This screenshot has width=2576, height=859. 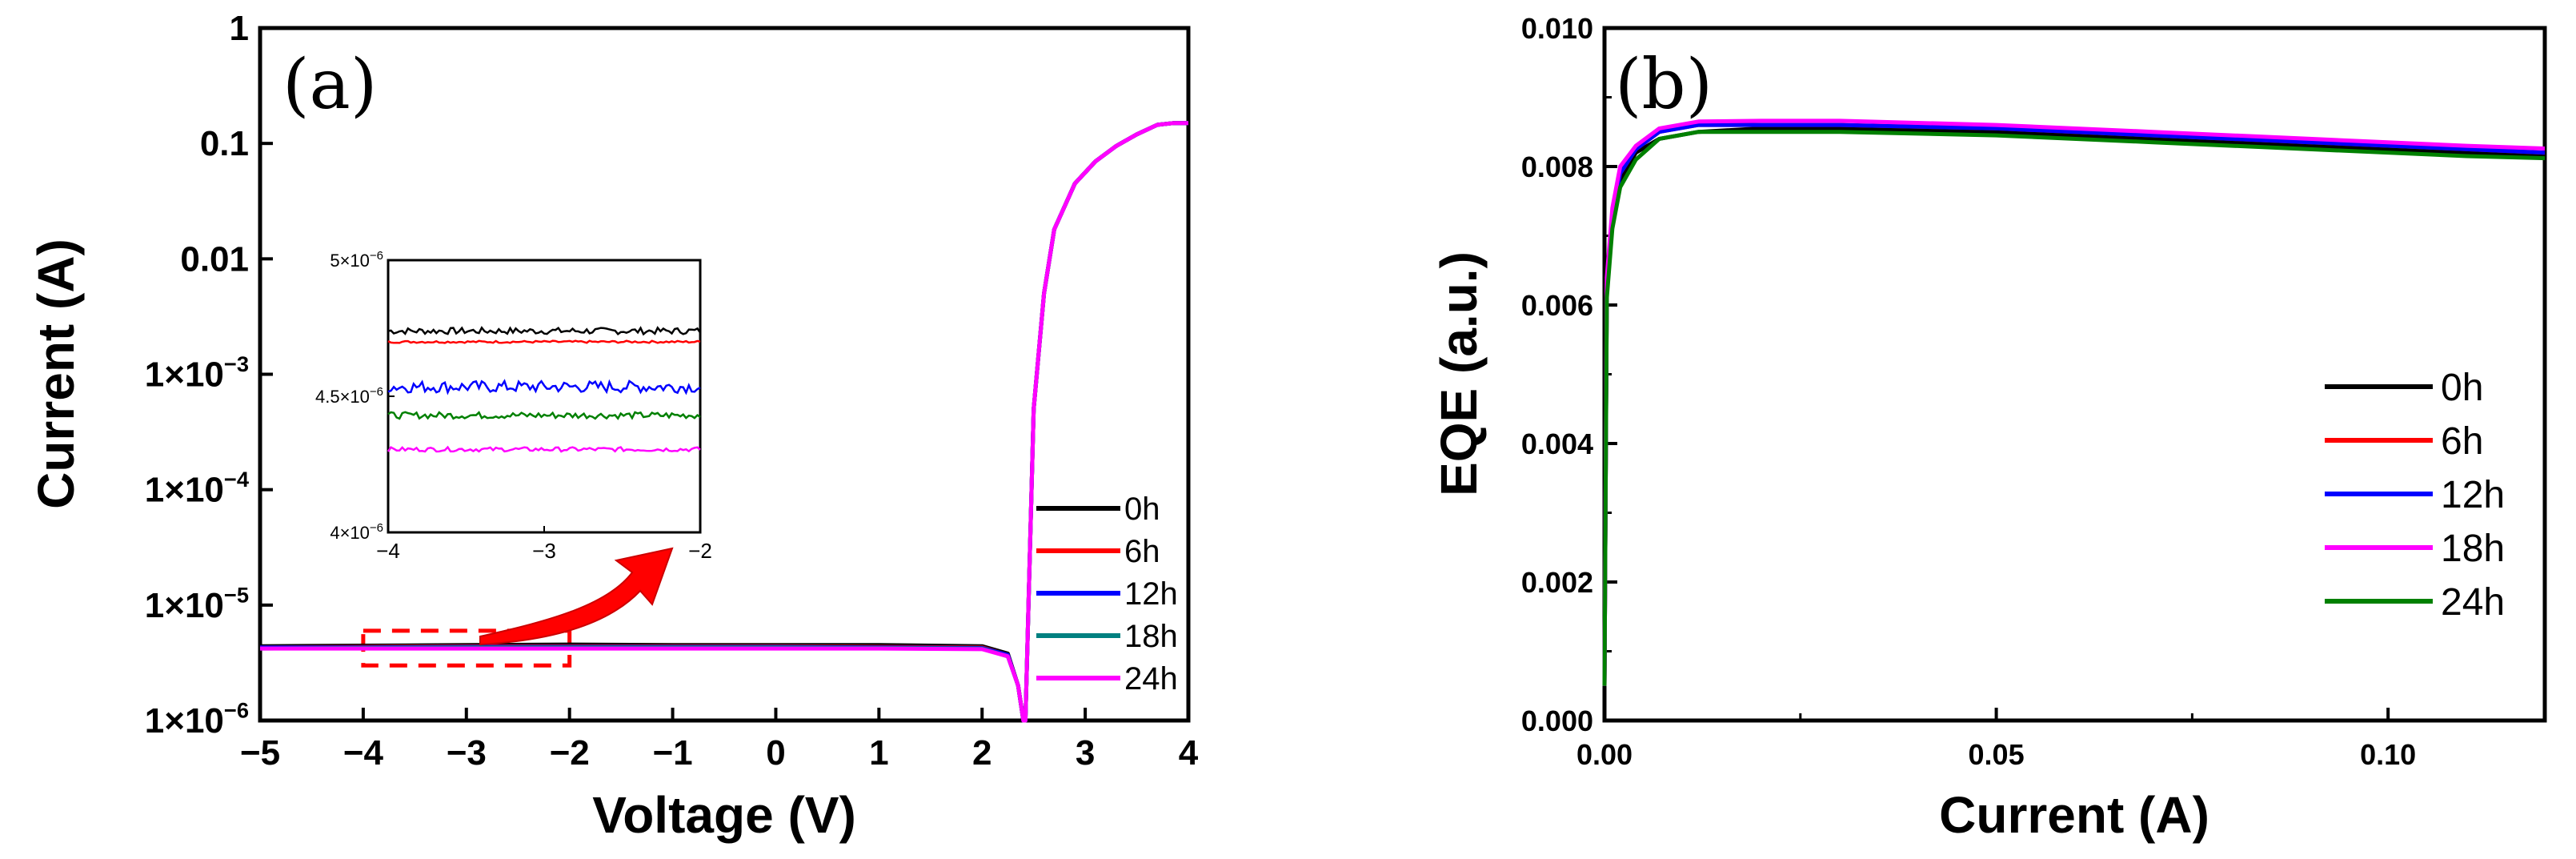 I want to click on x-tick-label-a: −3, so click(x=467, y=753).